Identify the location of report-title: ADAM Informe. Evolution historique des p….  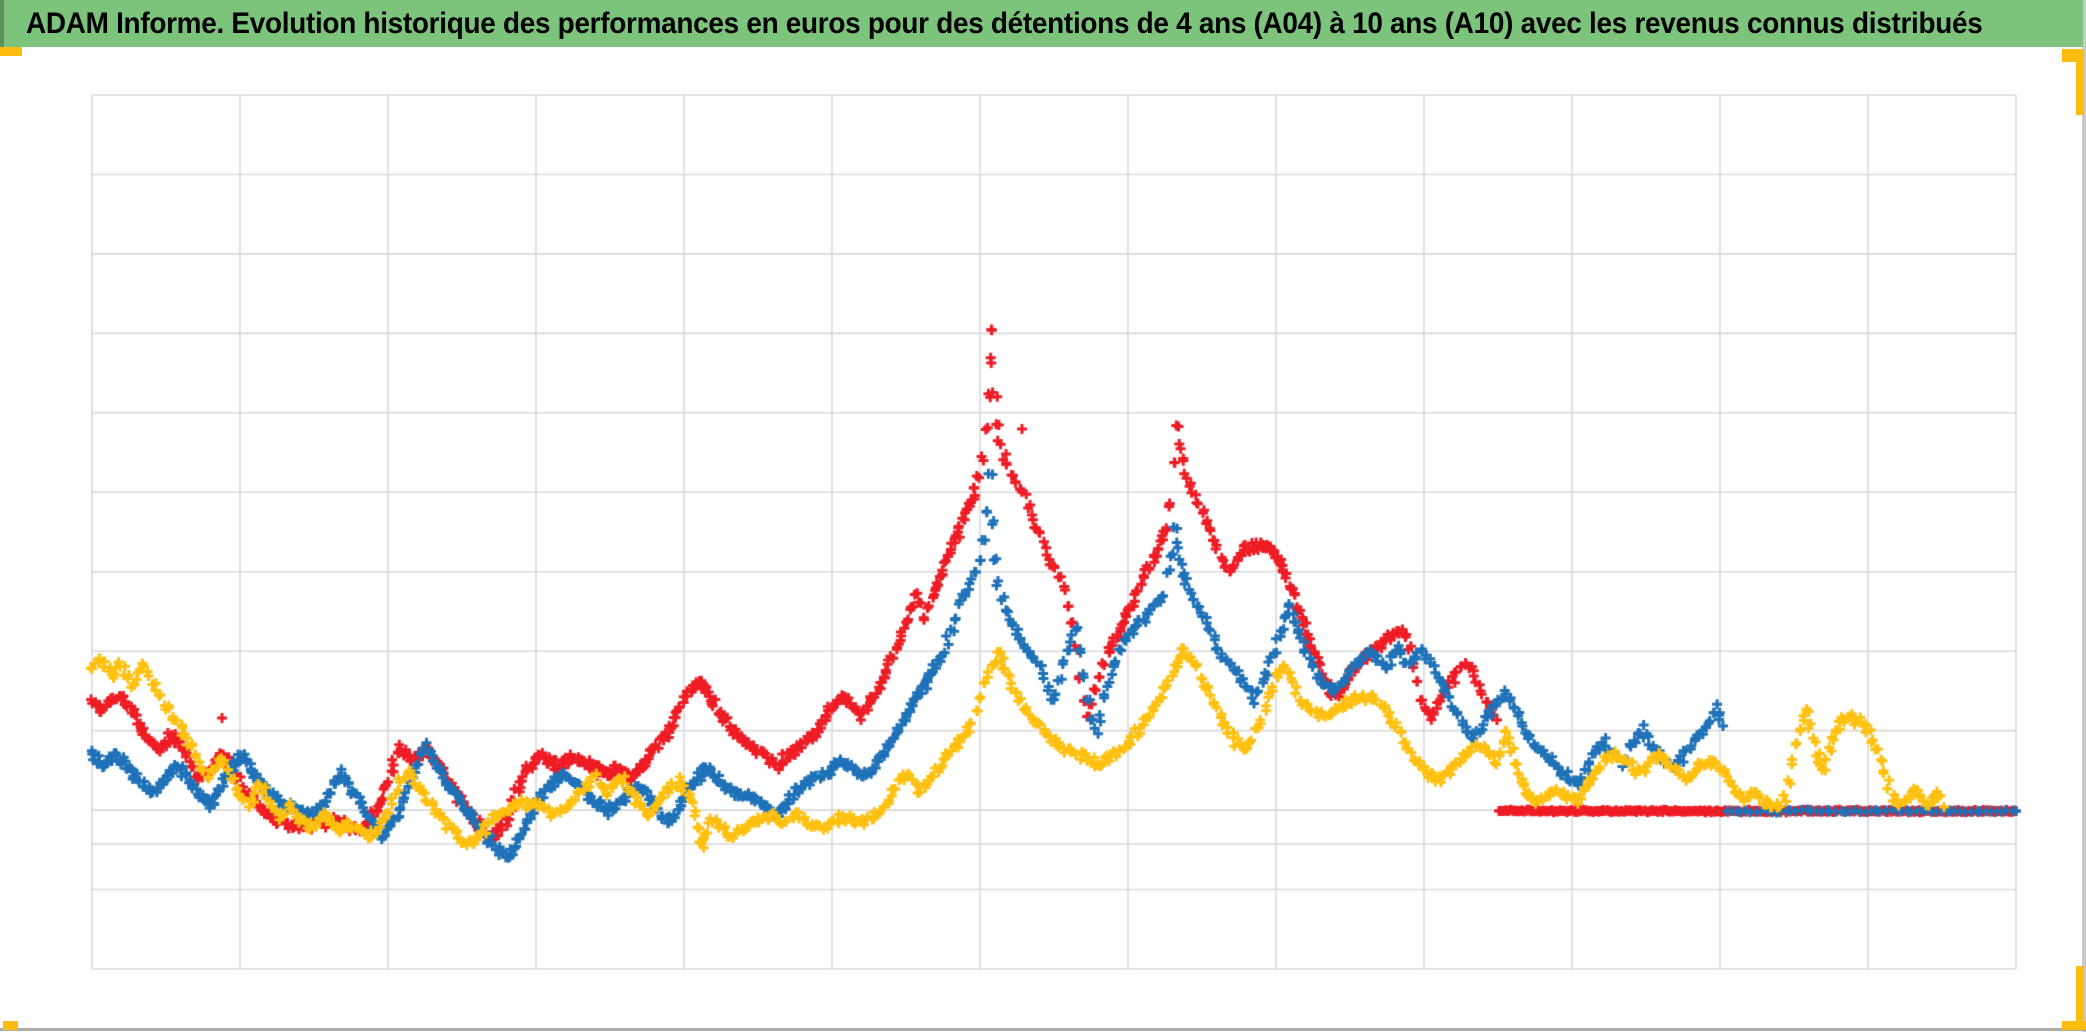
(1004, 23).